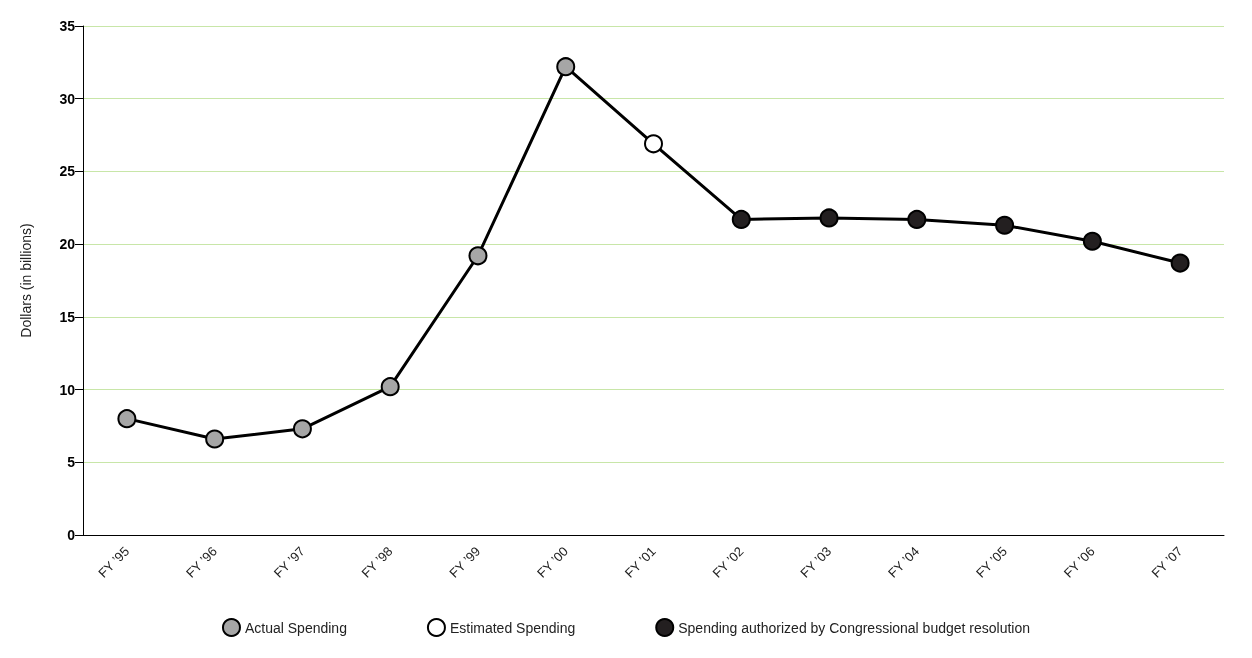  What do you see at coordinates (114, 562) in the screenshot?
I see `x-tick-label: FY ’95` at bounding box center [114, 562].